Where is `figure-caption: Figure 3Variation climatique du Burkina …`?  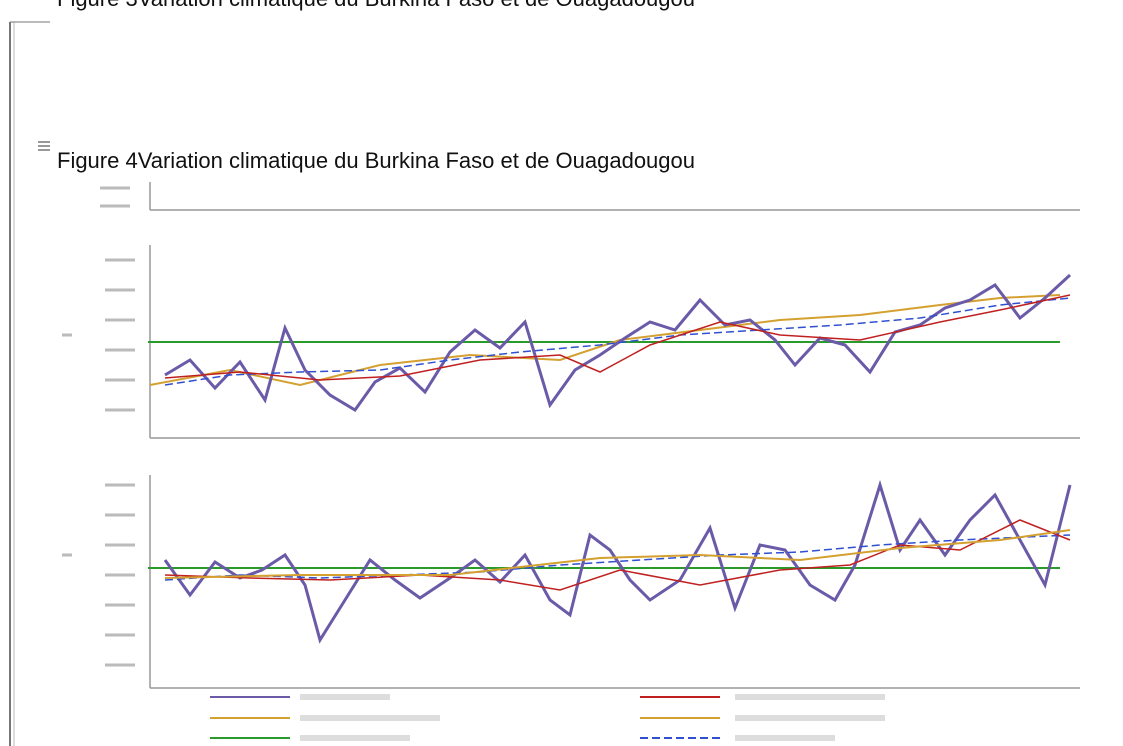
figure-caption: Figure 3Variation climatique du Burkina … is located at coordinates (376, 5).